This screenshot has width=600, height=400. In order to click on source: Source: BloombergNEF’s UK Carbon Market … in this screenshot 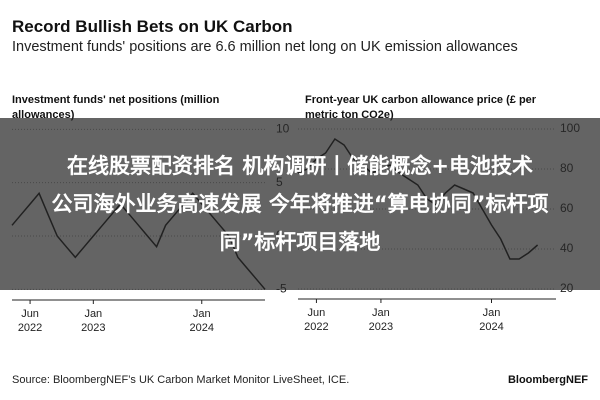, I will do `click(181, 380)`.